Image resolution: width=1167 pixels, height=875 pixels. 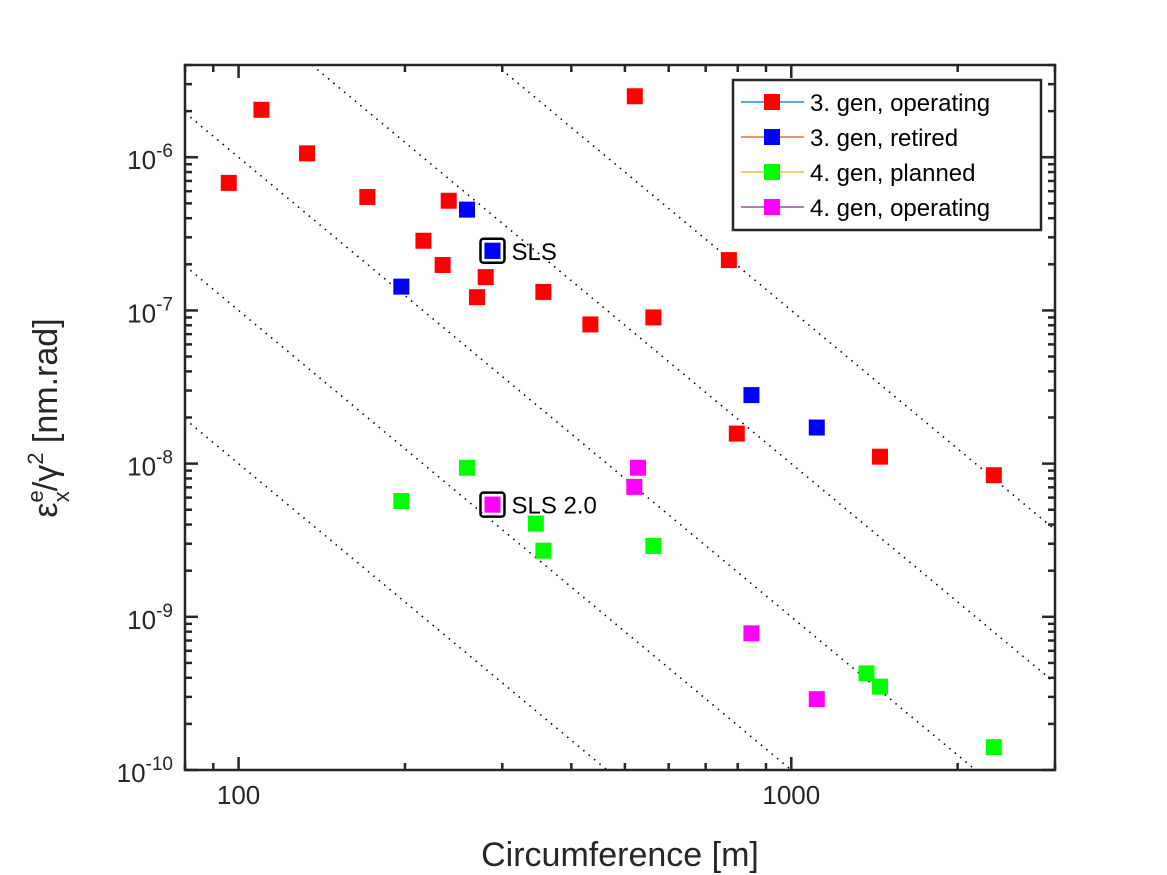 What do you see at coordinates (164, 611) in the screenshot?
I see `y-tick-exponent: -9` at bounding box center [164, 611].